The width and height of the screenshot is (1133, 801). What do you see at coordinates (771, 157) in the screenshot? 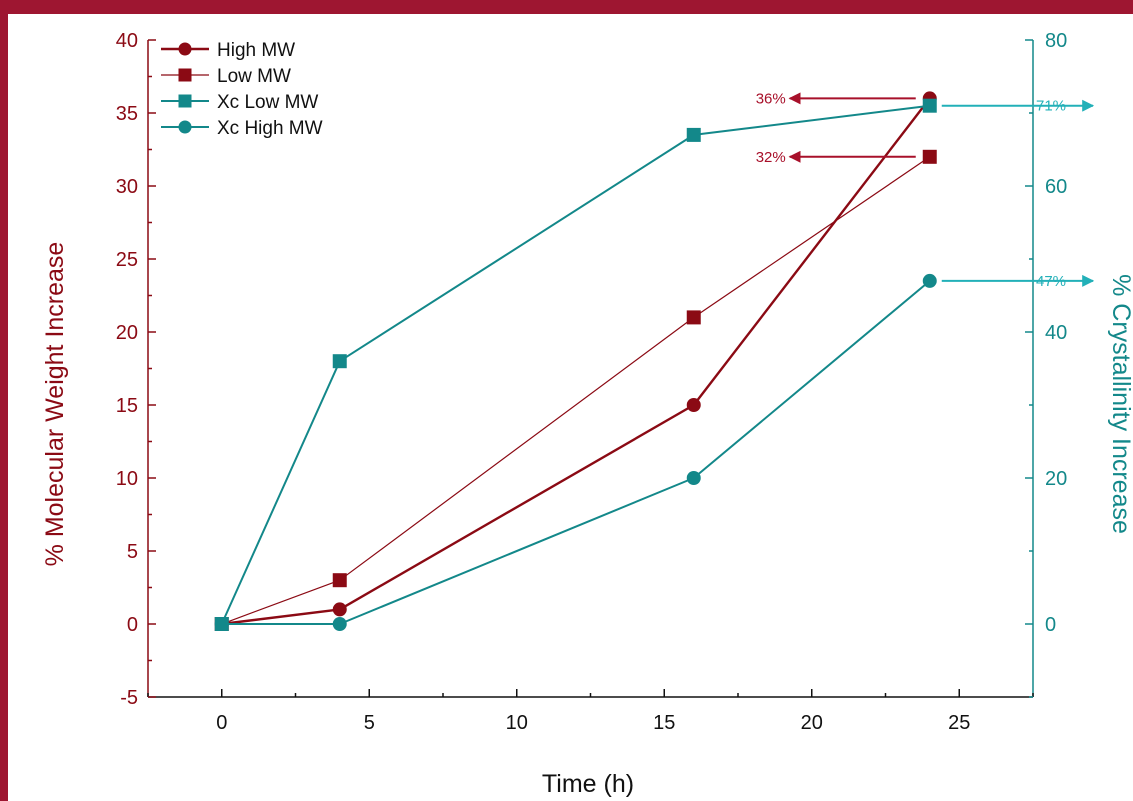
I see `annotation-label: 32%` at bounding box center [771, 157].